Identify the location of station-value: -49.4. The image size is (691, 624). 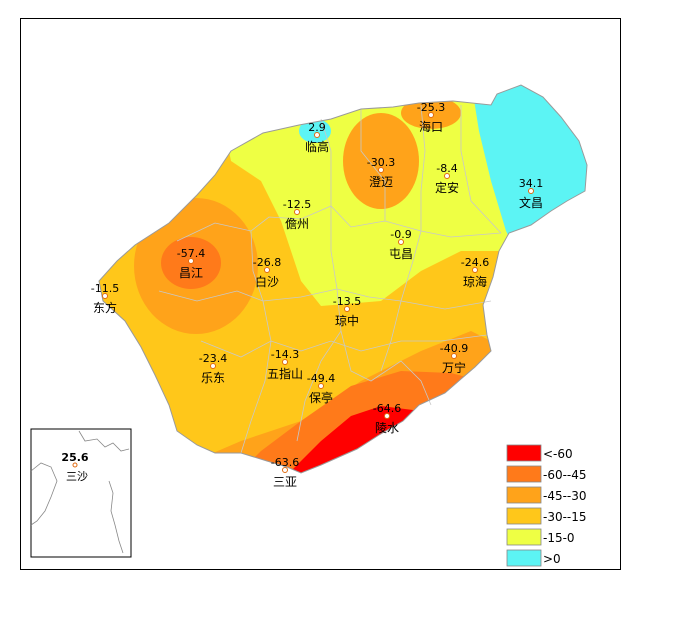
(321, 378).